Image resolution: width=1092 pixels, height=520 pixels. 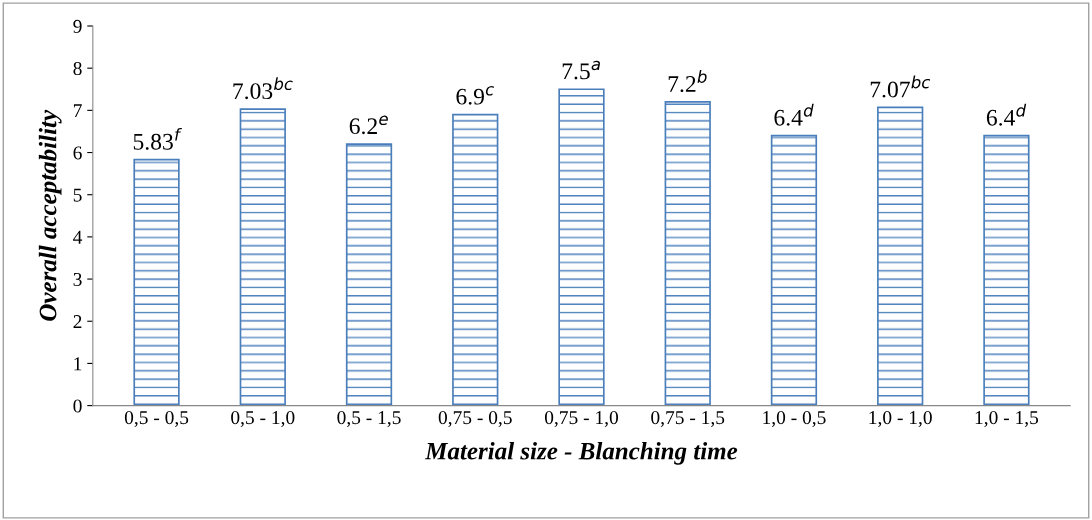 What do you see at coordinates (475, 419) in the screenshot?
I see `x-tick-label: 0,75 - 0,5` at bounding box center [475, 419].